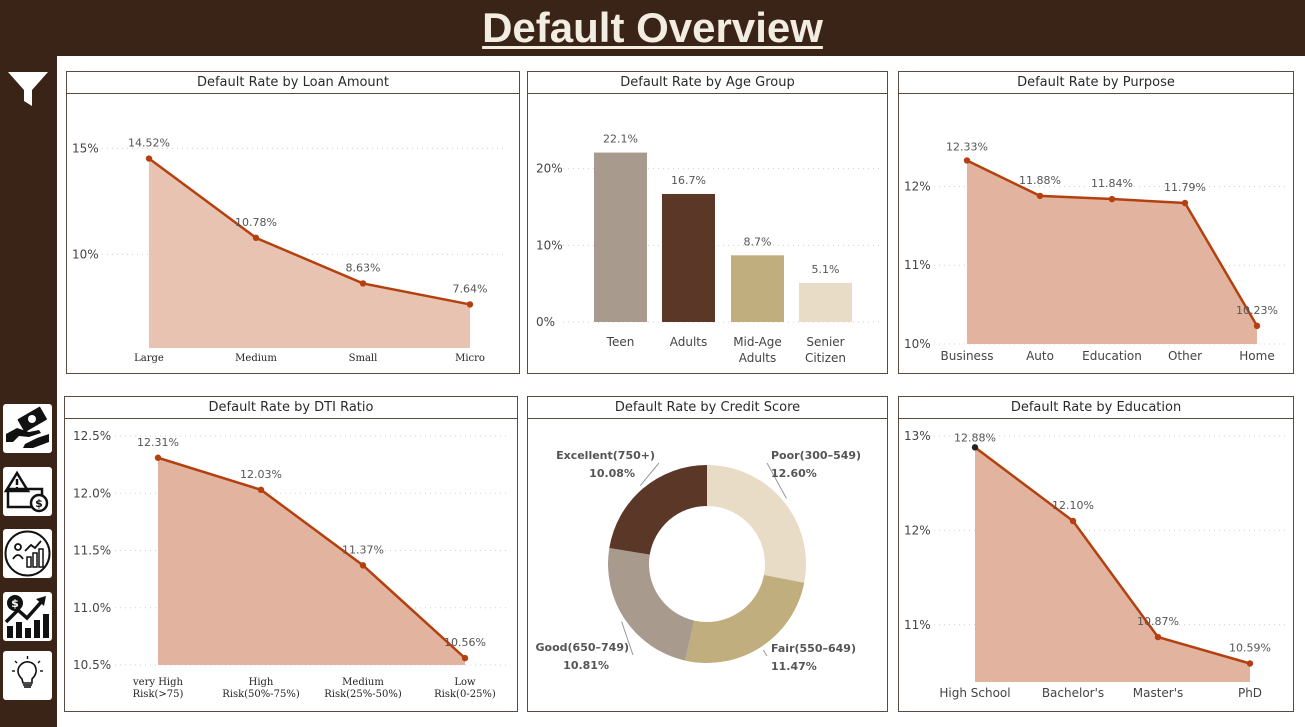 The image size is (1305, 727). I want to click on area-fill, so click(311, 561).